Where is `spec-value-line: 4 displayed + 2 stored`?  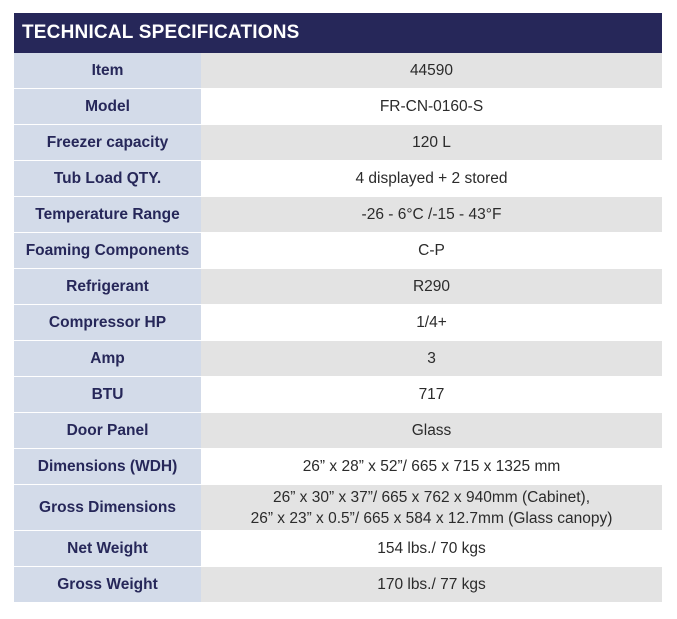
spec-value-line: 4 displayed + 2 stored is located at coordinates (431, 178).